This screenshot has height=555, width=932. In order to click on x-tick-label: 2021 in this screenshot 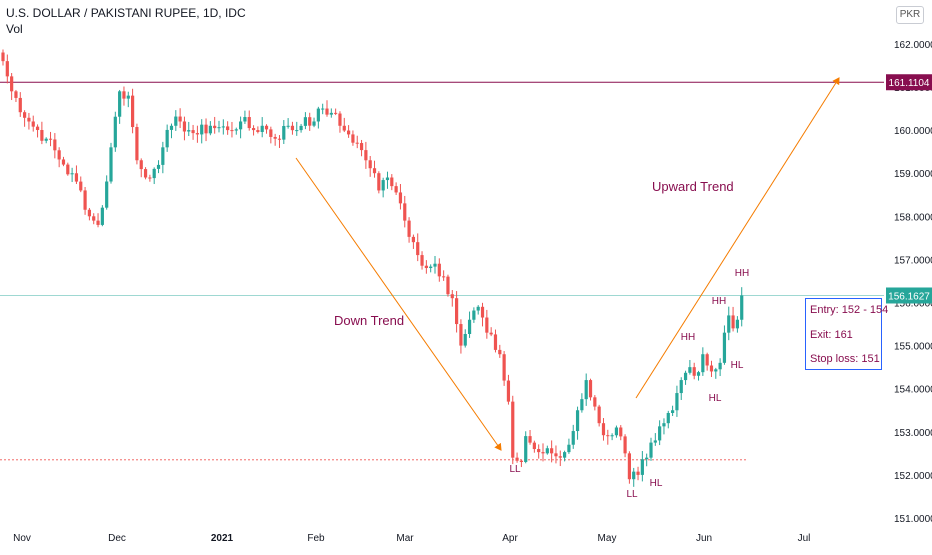, I will do `click(222, 538)`.